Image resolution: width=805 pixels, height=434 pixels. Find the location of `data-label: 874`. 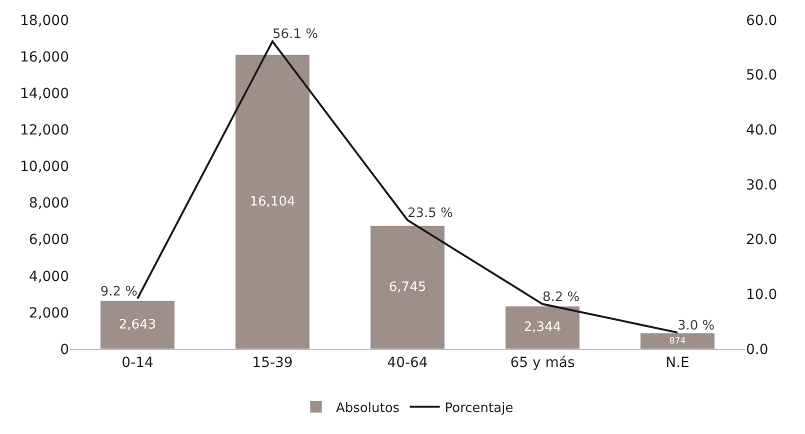

data-label: 874 is located at coordinates (677, 341).